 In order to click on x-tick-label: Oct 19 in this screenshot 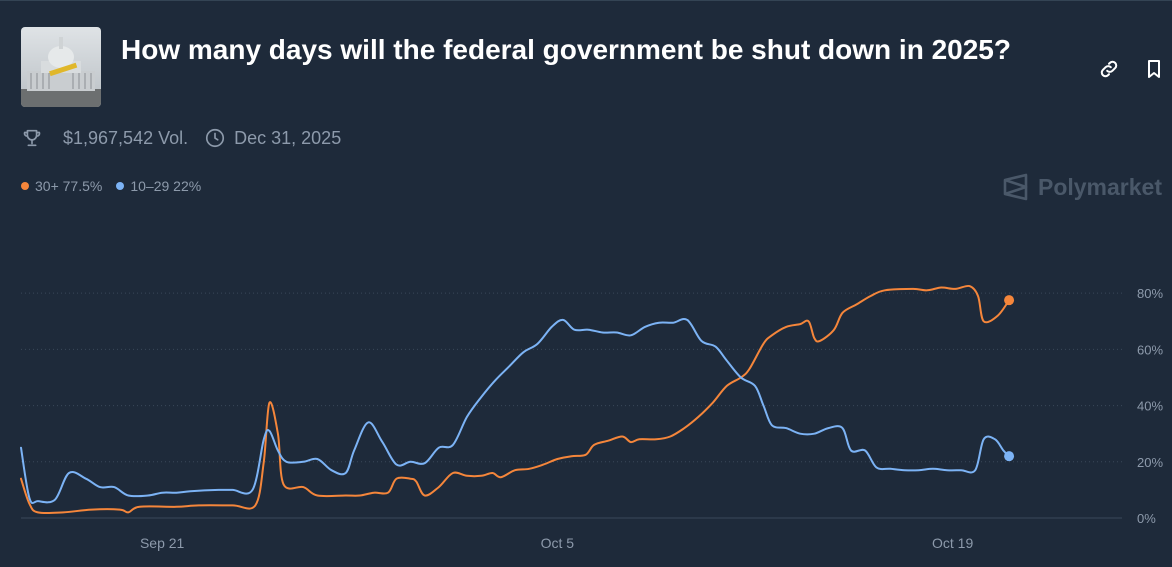, I will do `click(952, 543)`.